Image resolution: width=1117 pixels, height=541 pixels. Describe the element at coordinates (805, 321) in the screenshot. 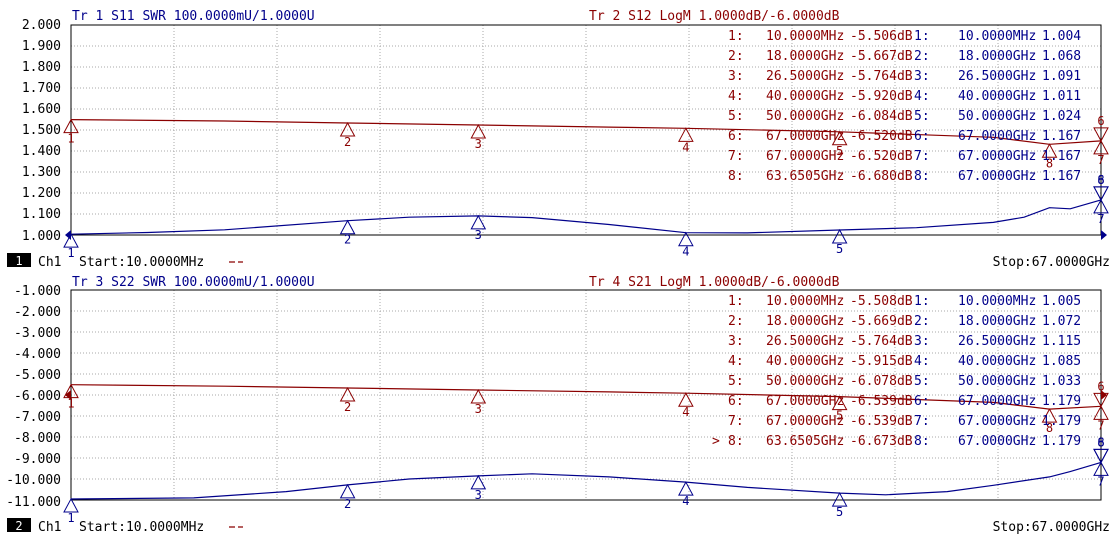

I see `marker-table-frequency: 18.0000GHz` at that location.